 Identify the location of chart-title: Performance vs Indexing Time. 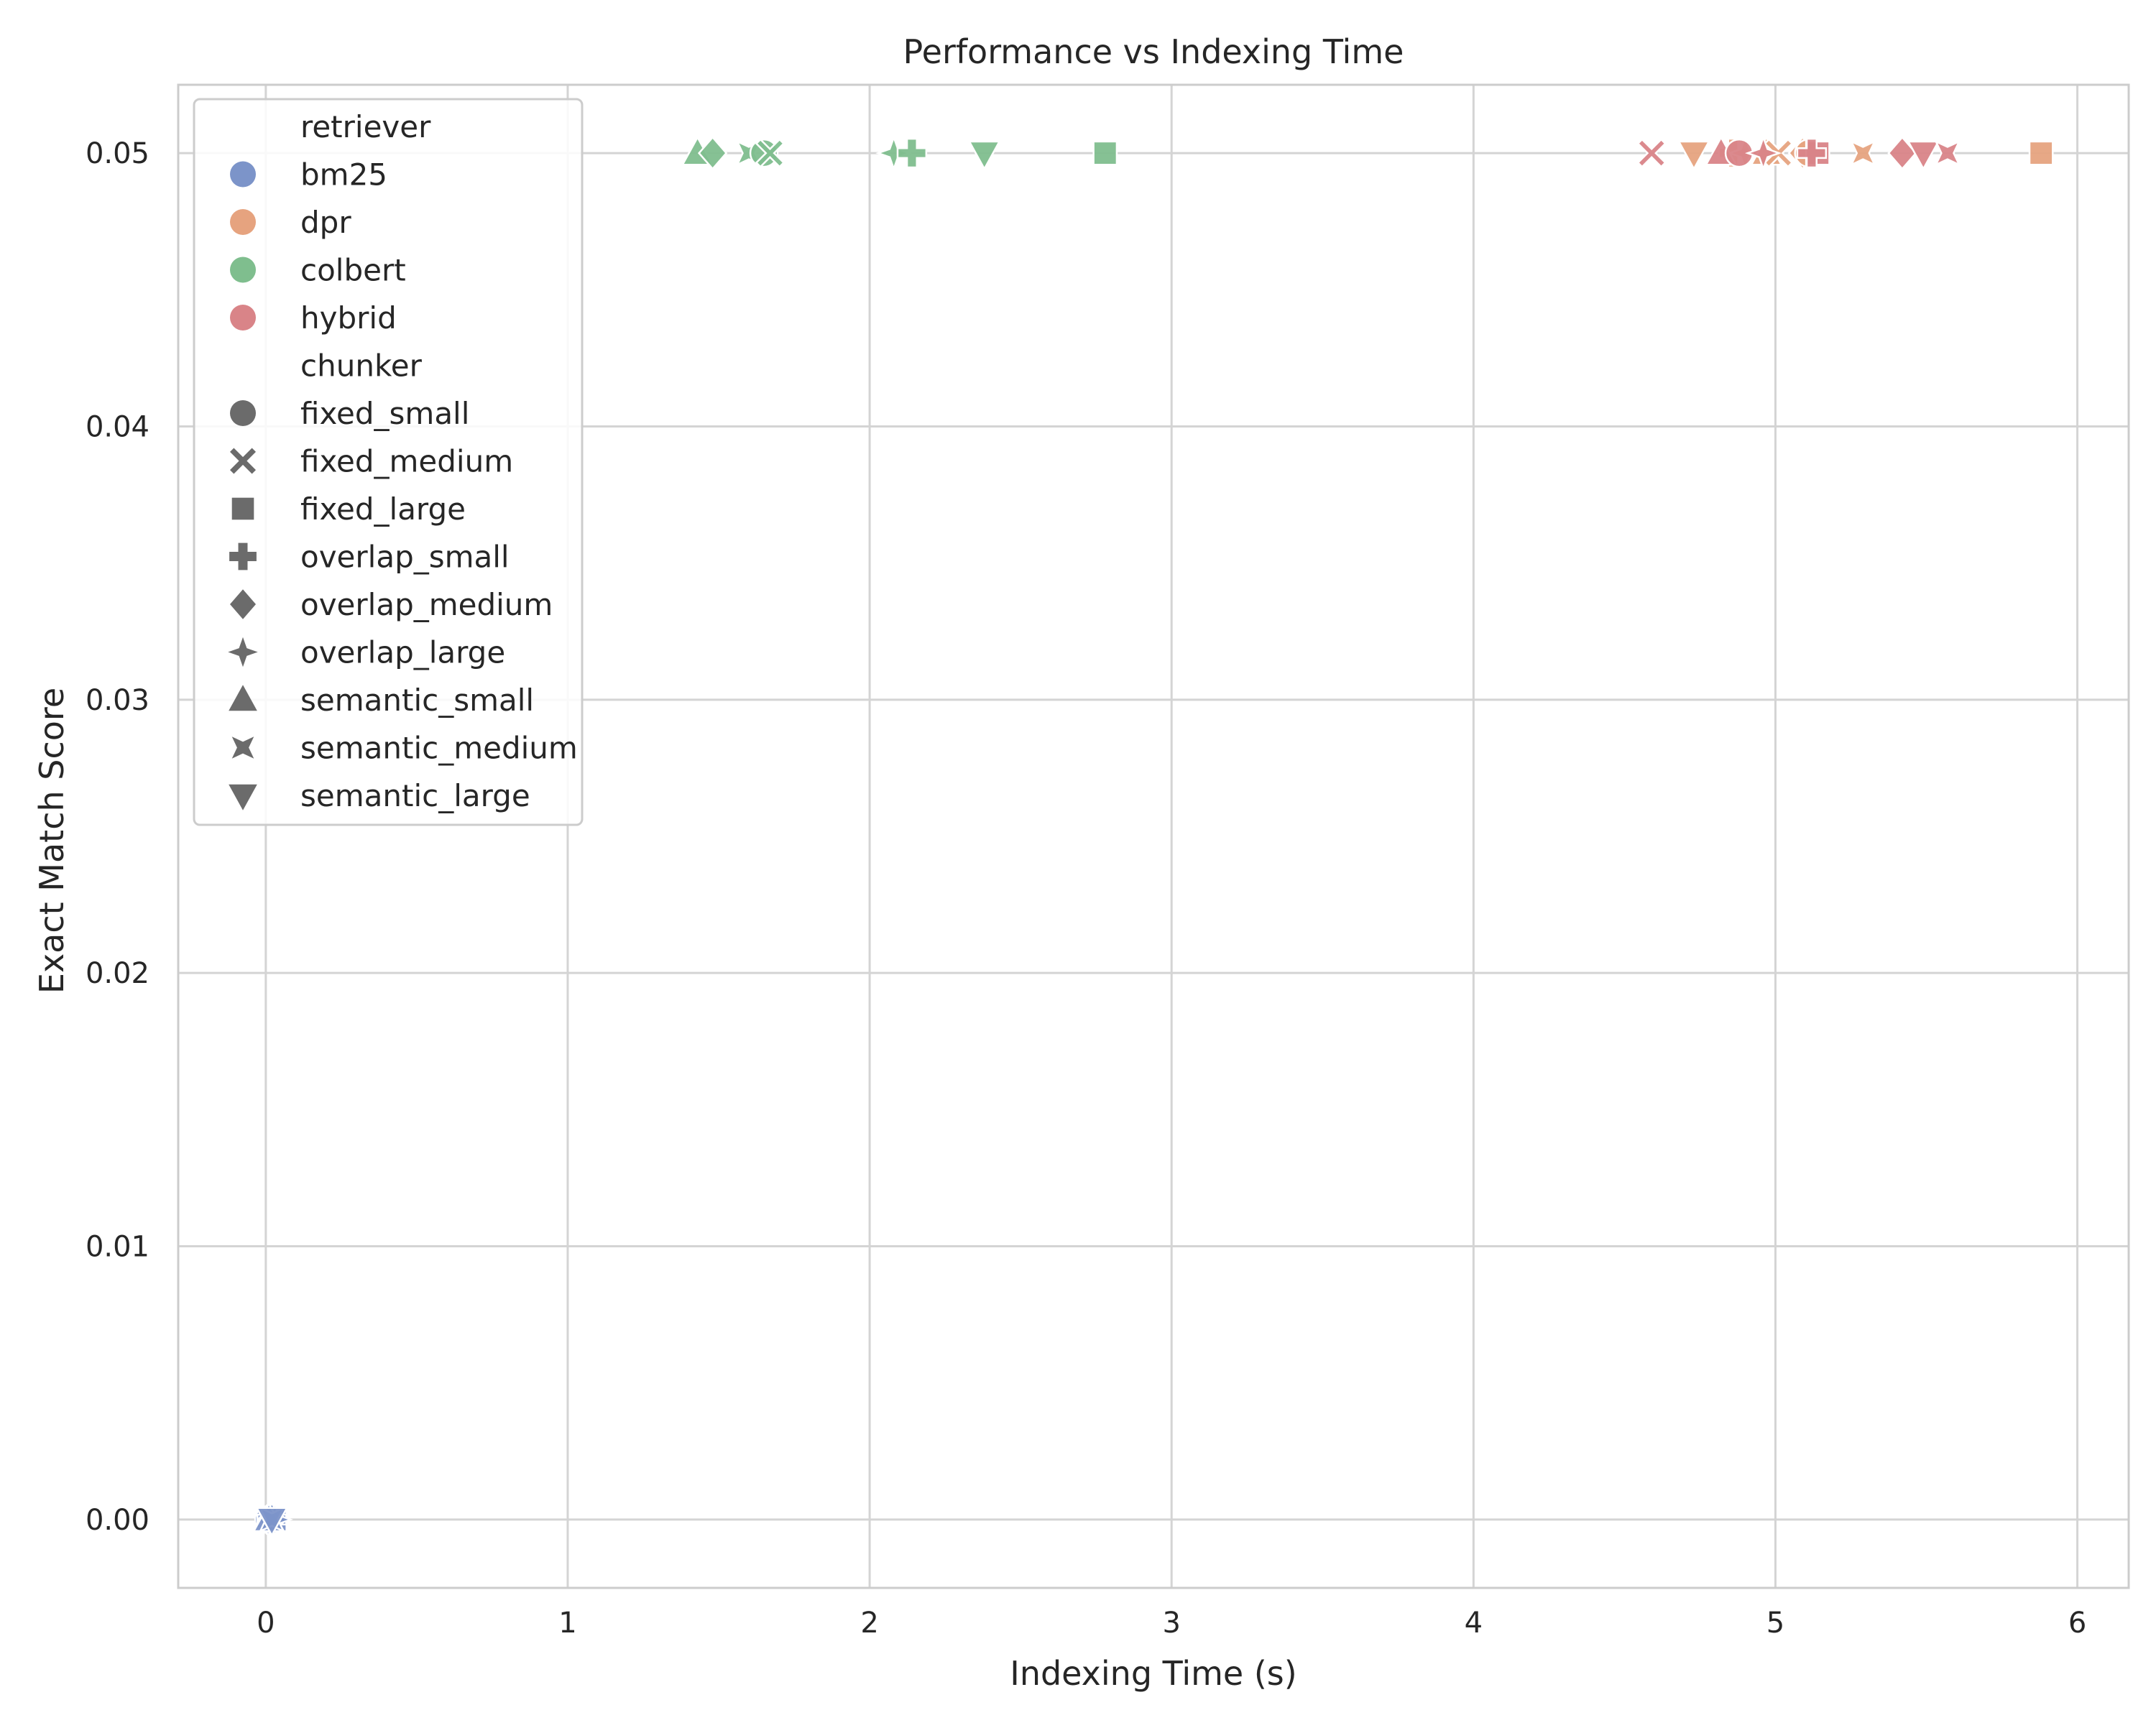
(1153, 51).